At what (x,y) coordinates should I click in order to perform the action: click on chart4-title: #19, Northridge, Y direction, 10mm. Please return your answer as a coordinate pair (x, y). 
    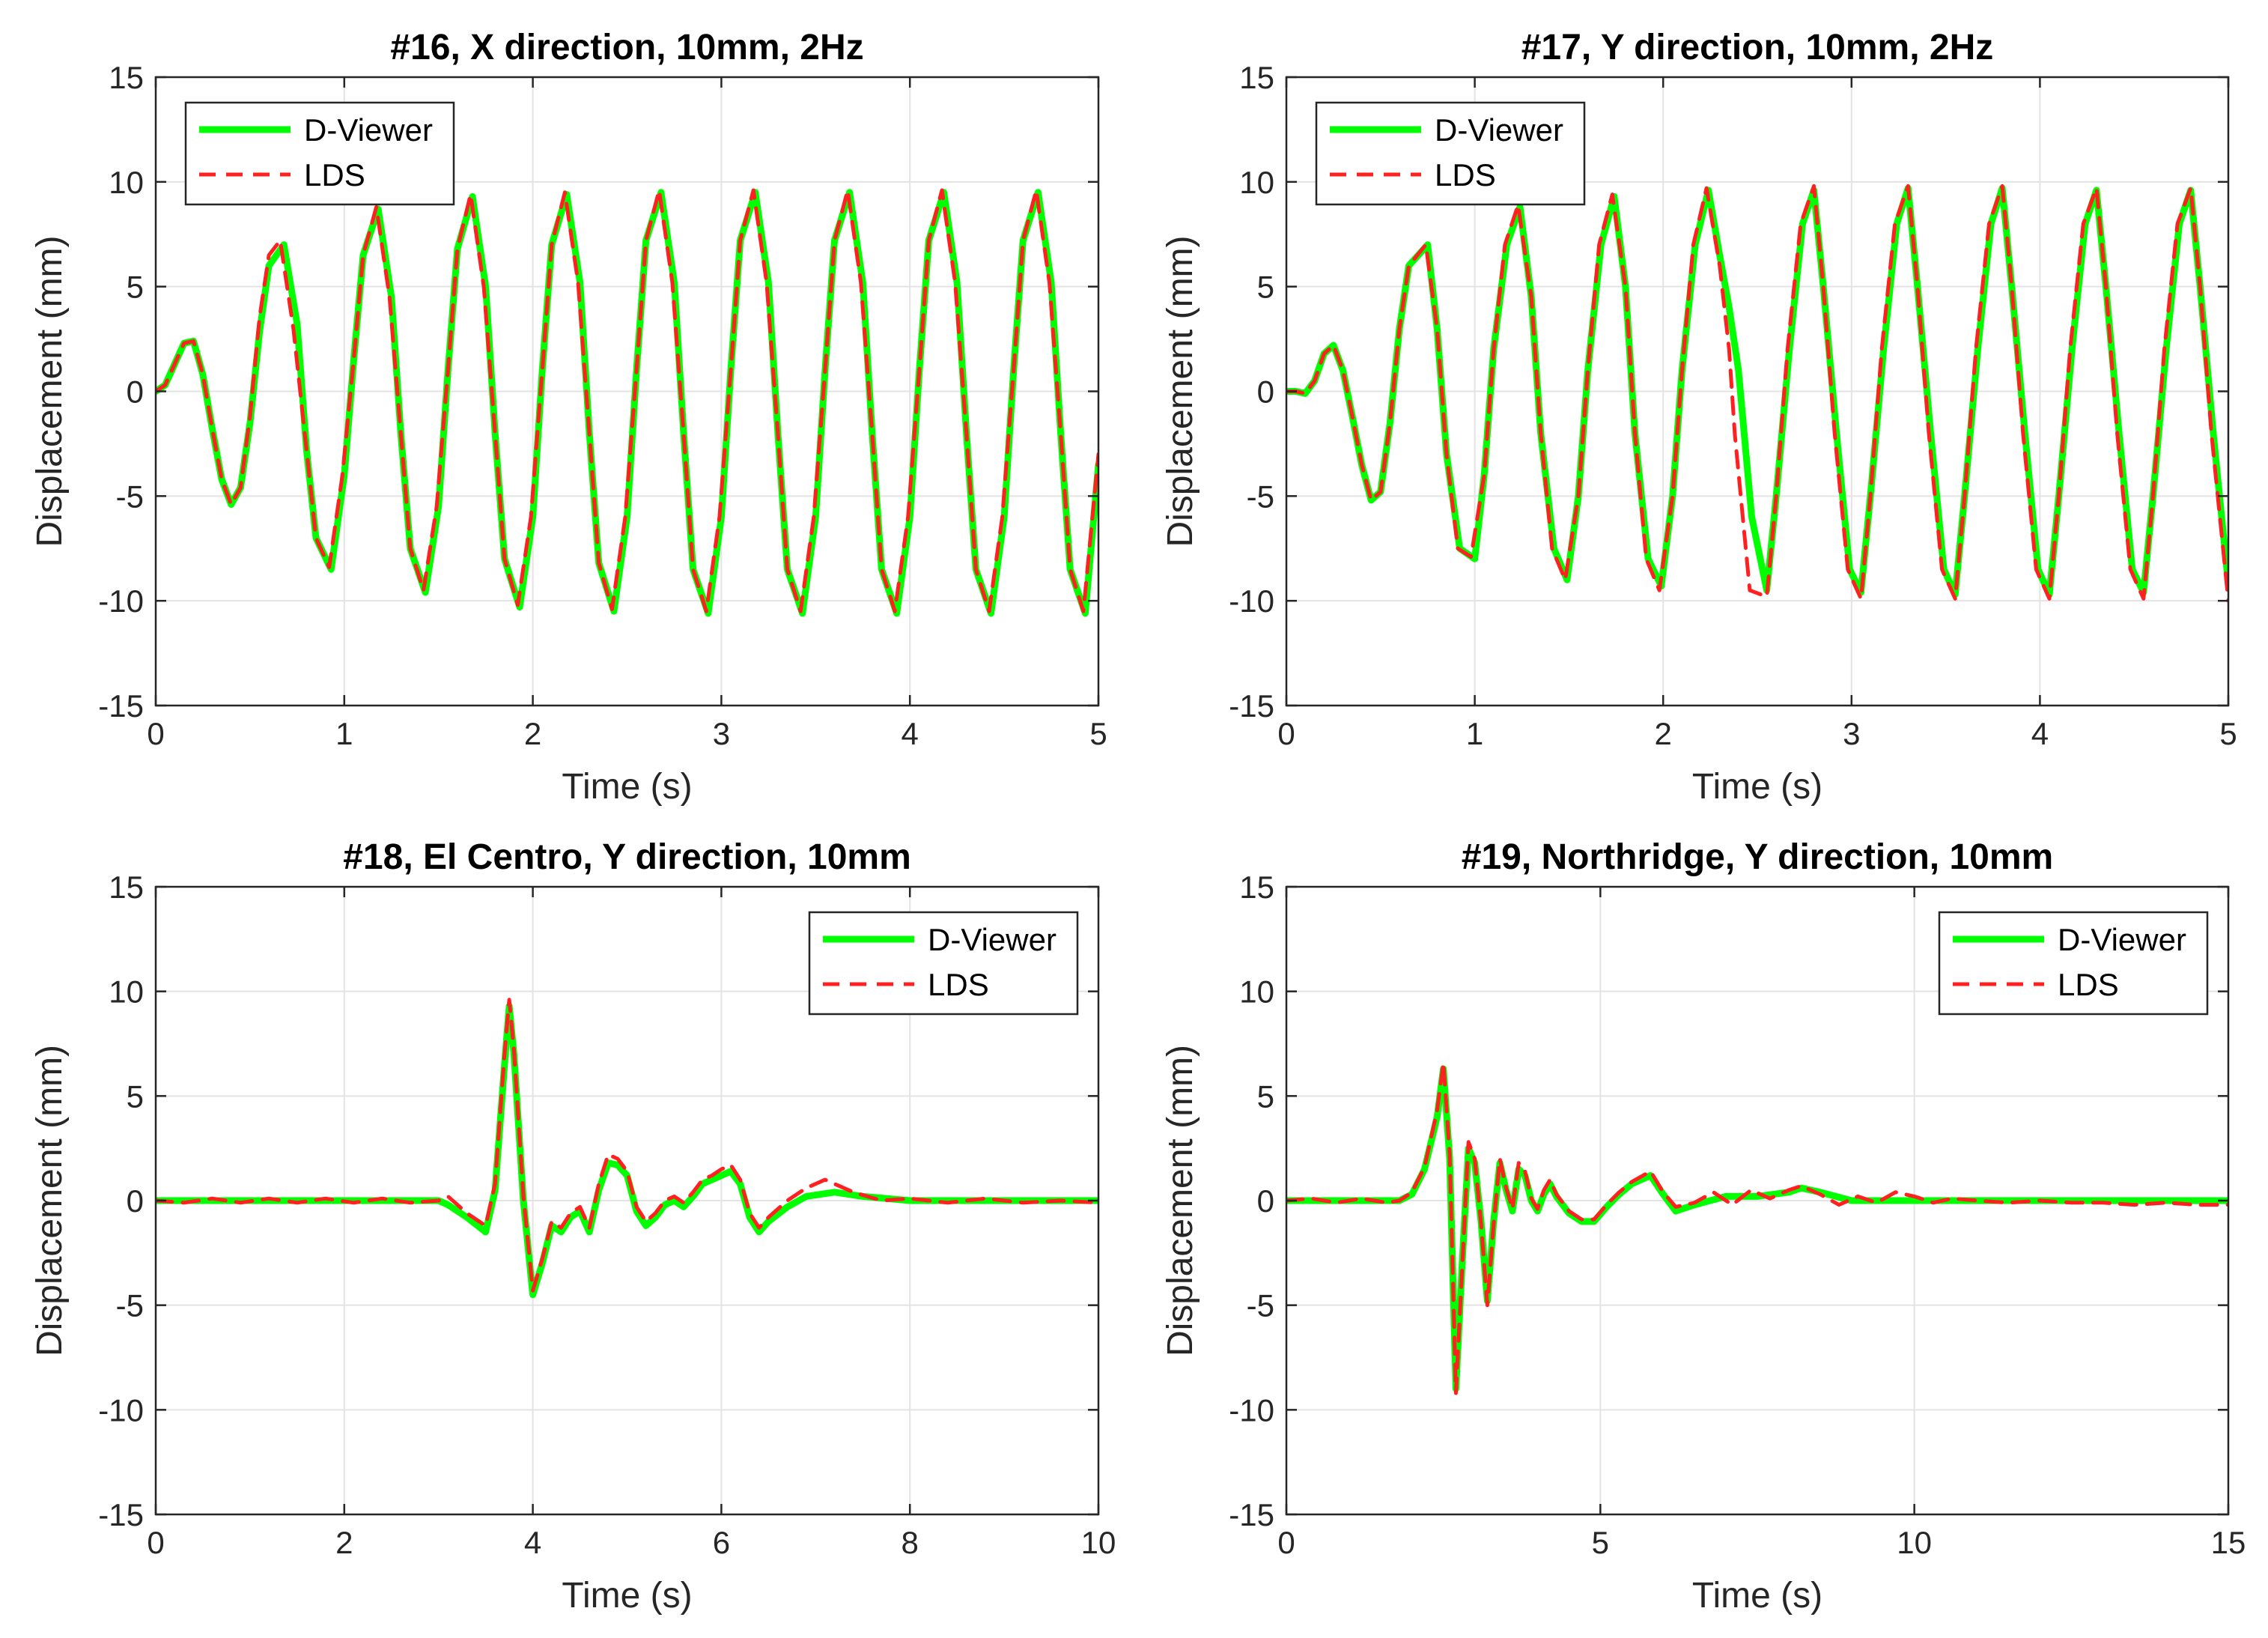
    Looking at the image, I should click on (1757, 857).